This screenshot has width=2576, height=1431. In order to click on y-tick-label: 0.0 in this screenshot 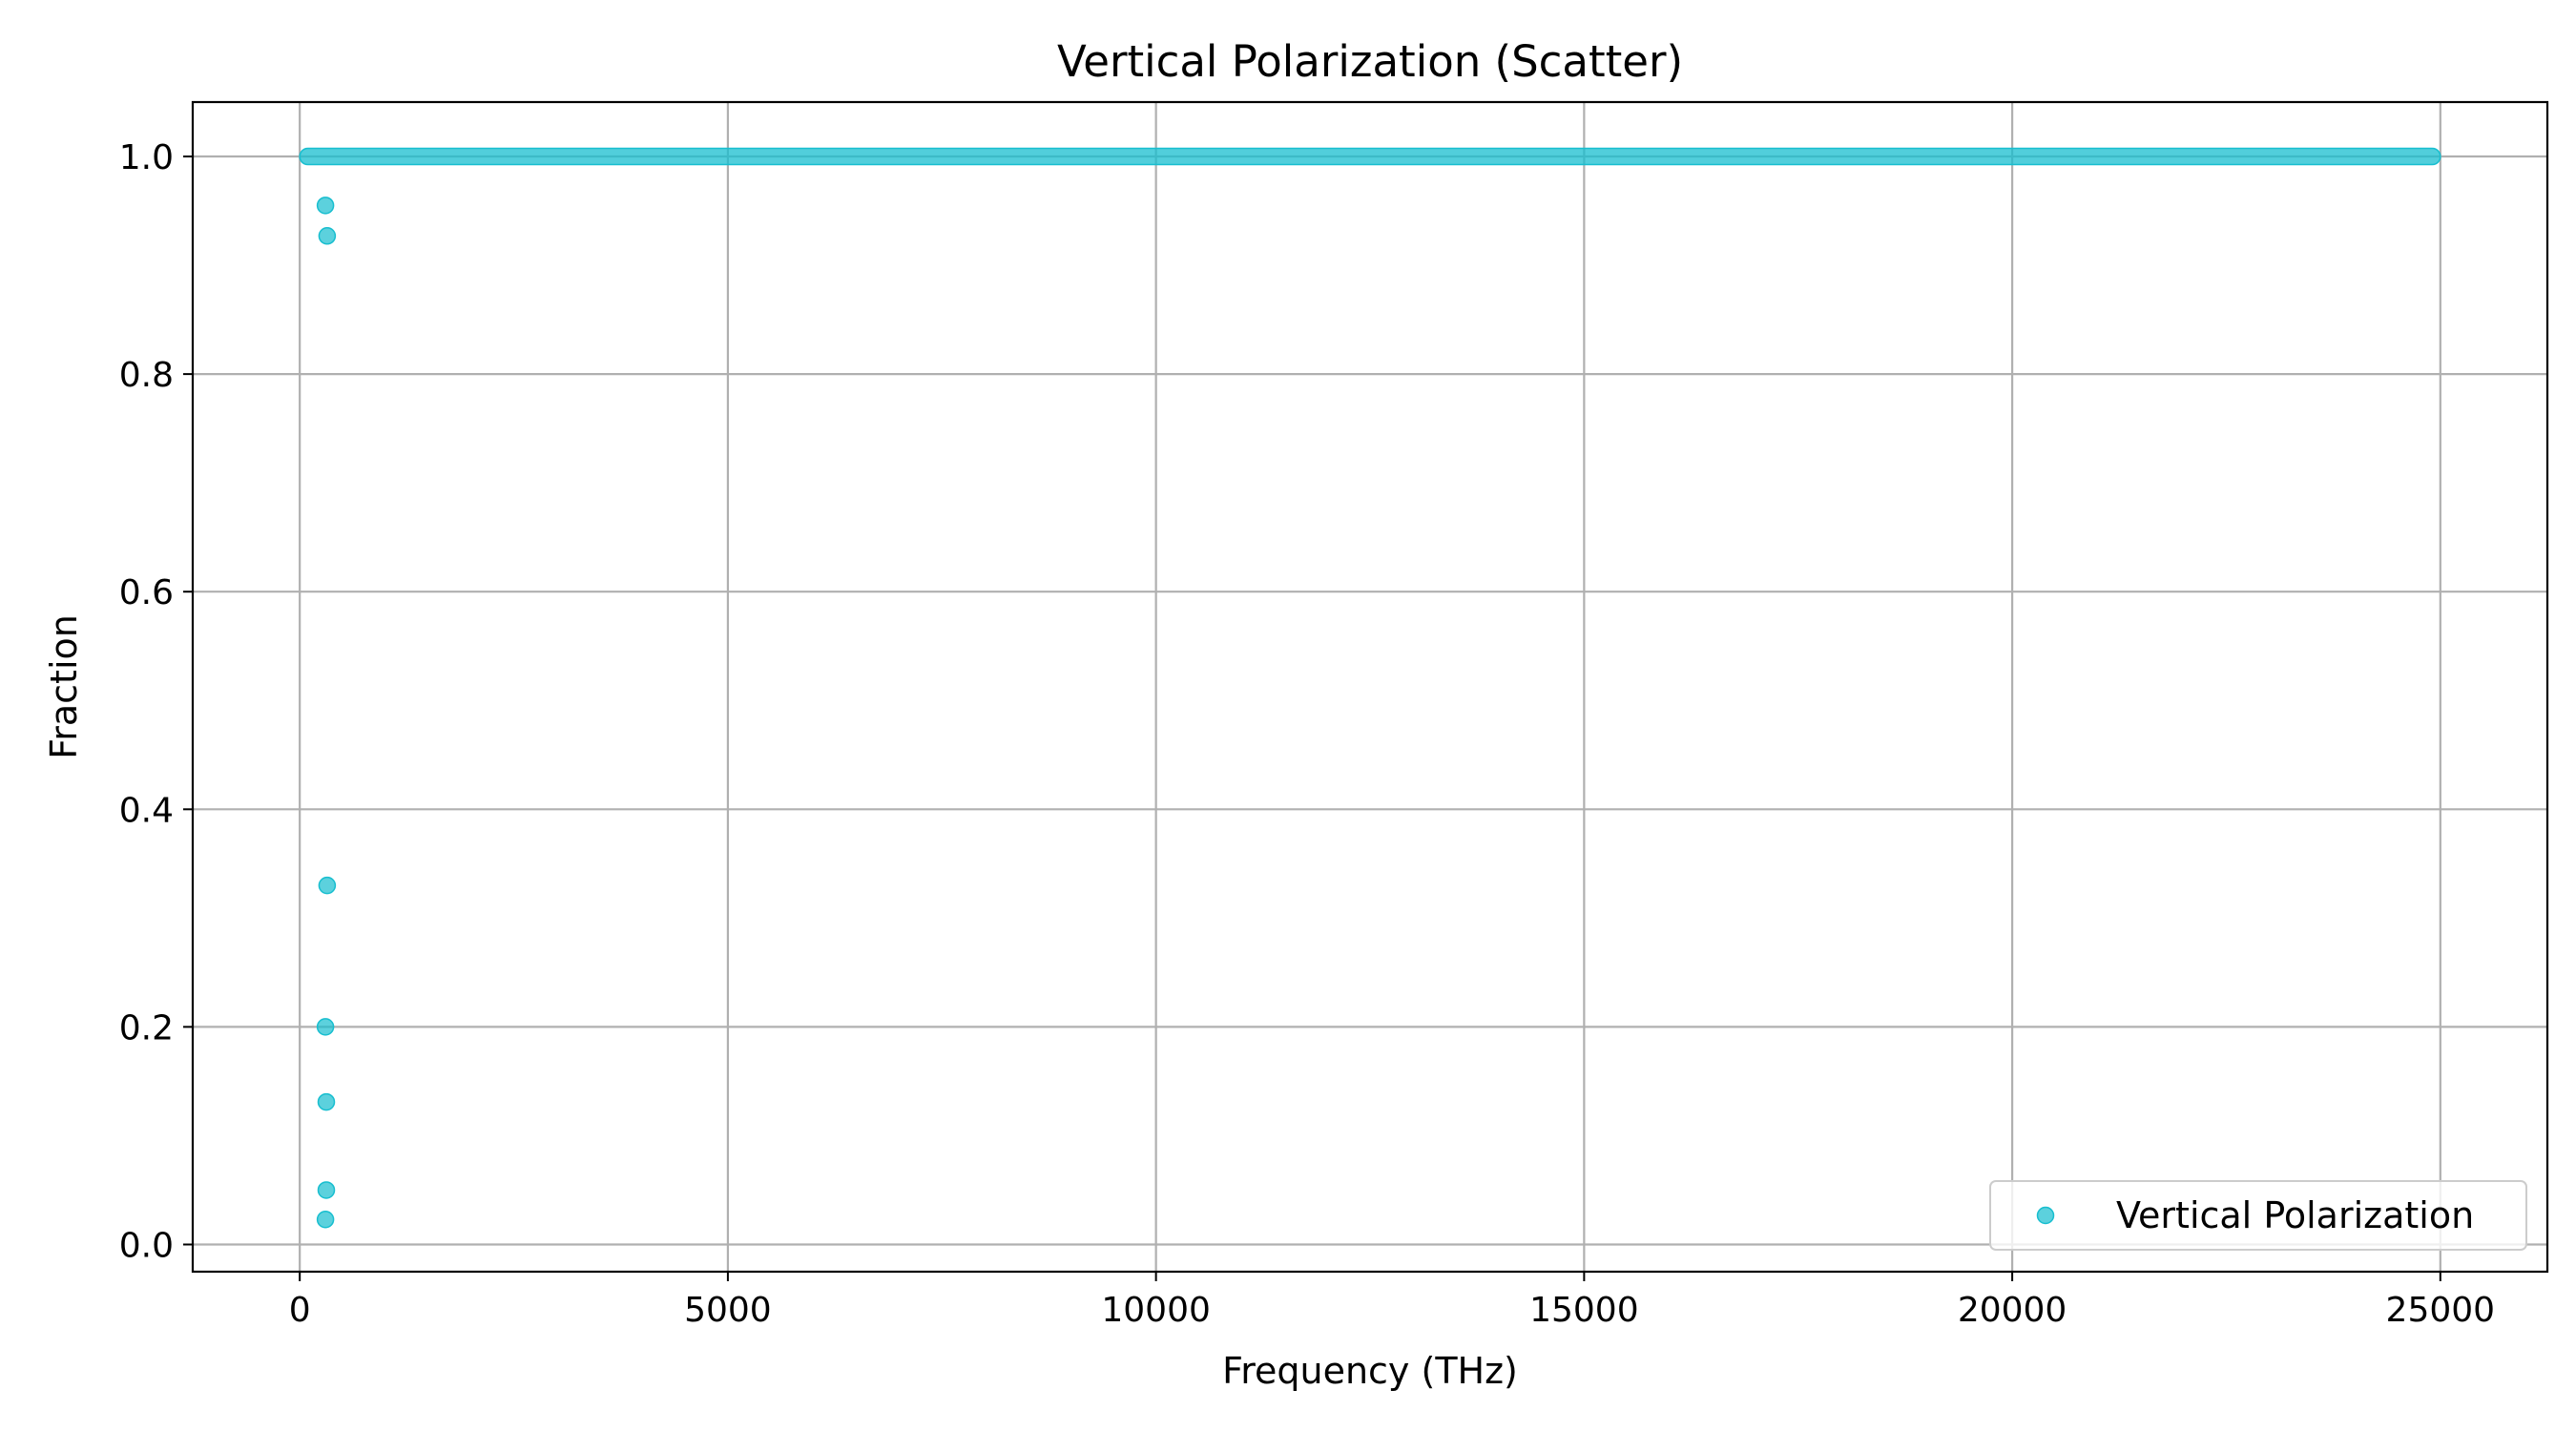, I will do `click(146, 1245)`.